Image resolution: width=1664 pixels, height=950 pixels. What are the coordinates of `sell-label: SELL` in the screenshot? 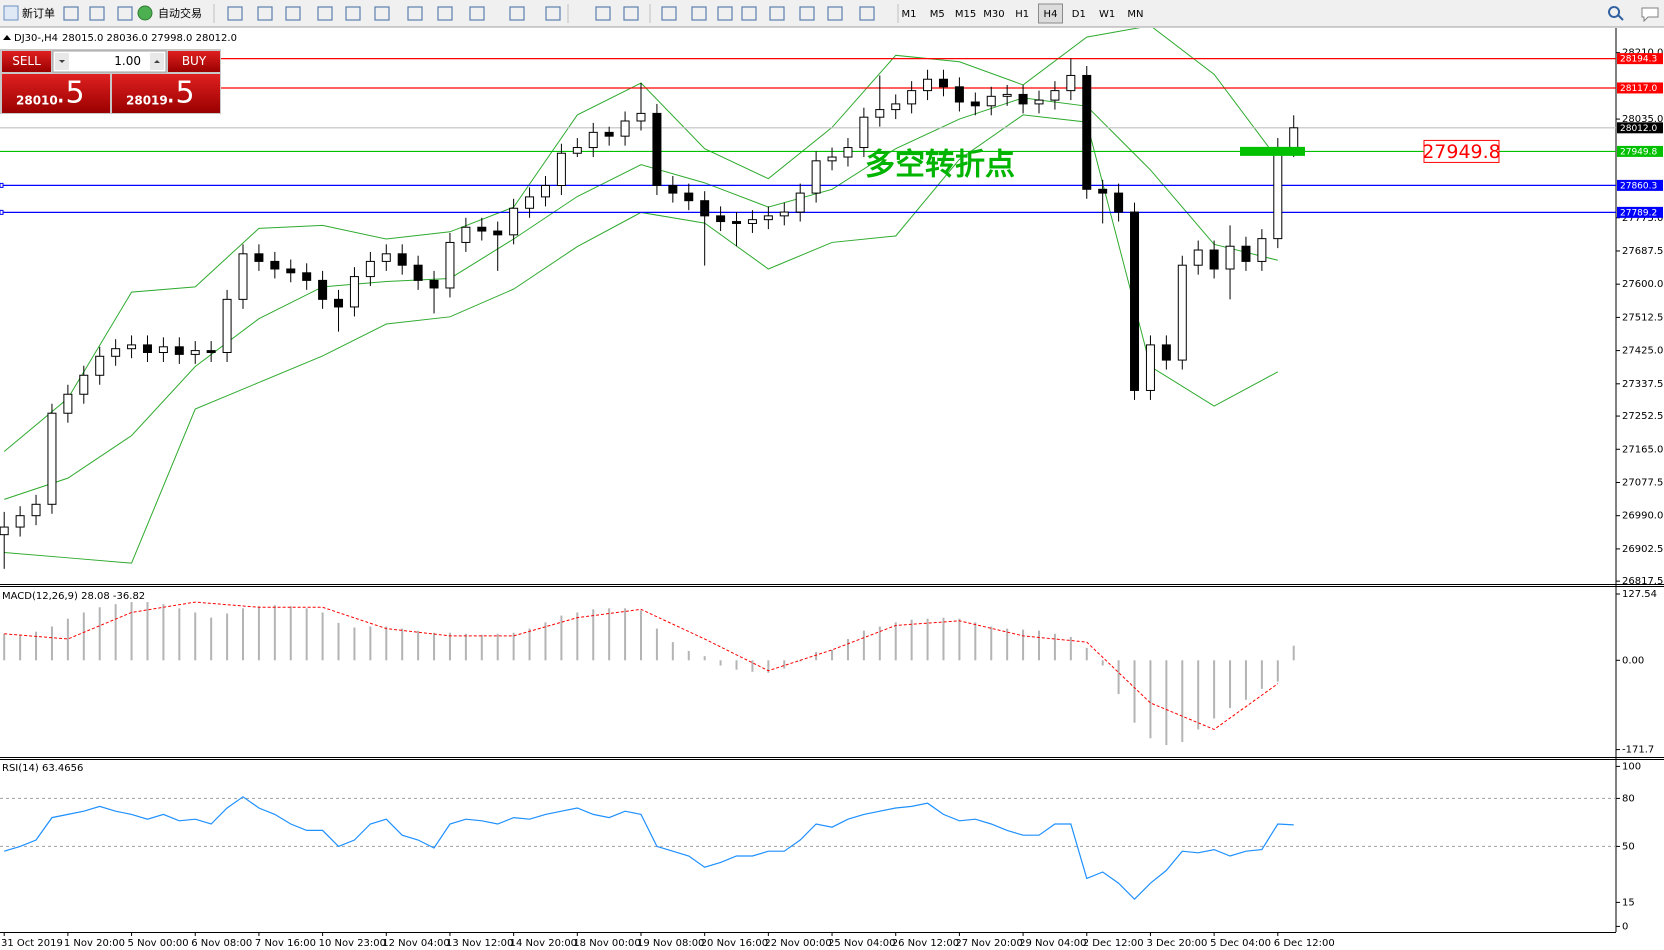 It's located at (26, 61).